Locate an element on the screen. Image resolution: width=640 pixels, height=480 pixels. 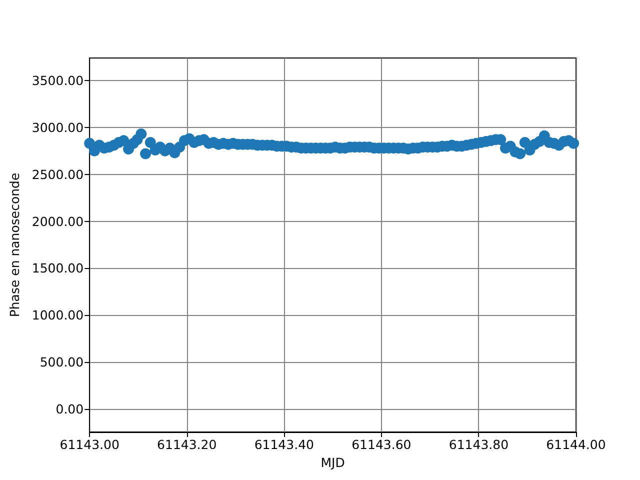
y-axis-title: Phase en nanoseconde is located at coordinates (14, 245).